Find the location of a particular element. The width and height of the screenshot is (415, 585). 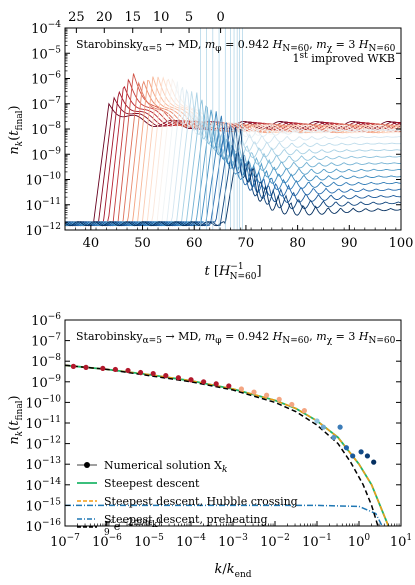

bottom-y-tick-label: 10⁻⁹ is located at coordinates (46, 382).